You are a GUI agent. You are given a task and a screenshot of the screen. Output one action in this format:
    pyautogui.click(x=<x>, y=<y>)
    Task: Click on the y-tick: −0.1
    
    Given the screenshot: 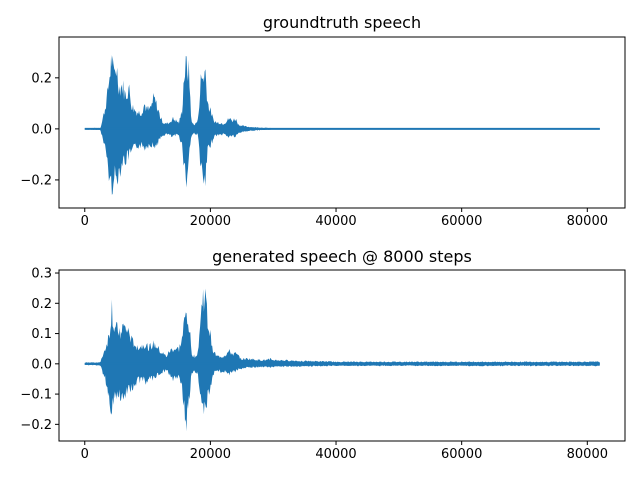 What is the action you would take?
    pyautogui.click(x=39, y=395)
    